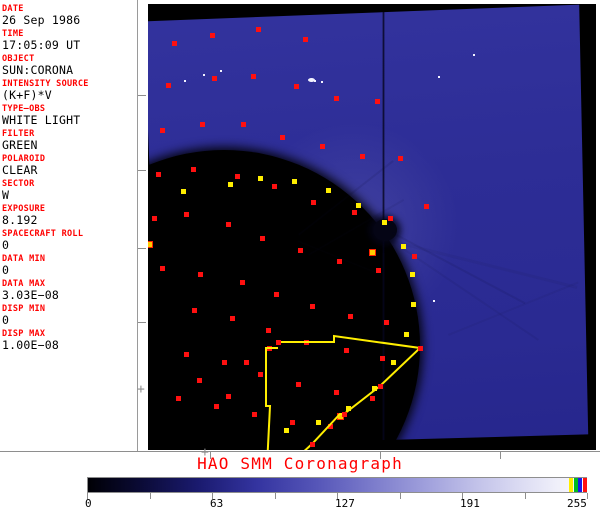 The image size is (600, 512). Describe the element at coordinates (300, 505) in the screenshot. I see `colorbar-tick-labels: 0 63 127 191 255` at that location.